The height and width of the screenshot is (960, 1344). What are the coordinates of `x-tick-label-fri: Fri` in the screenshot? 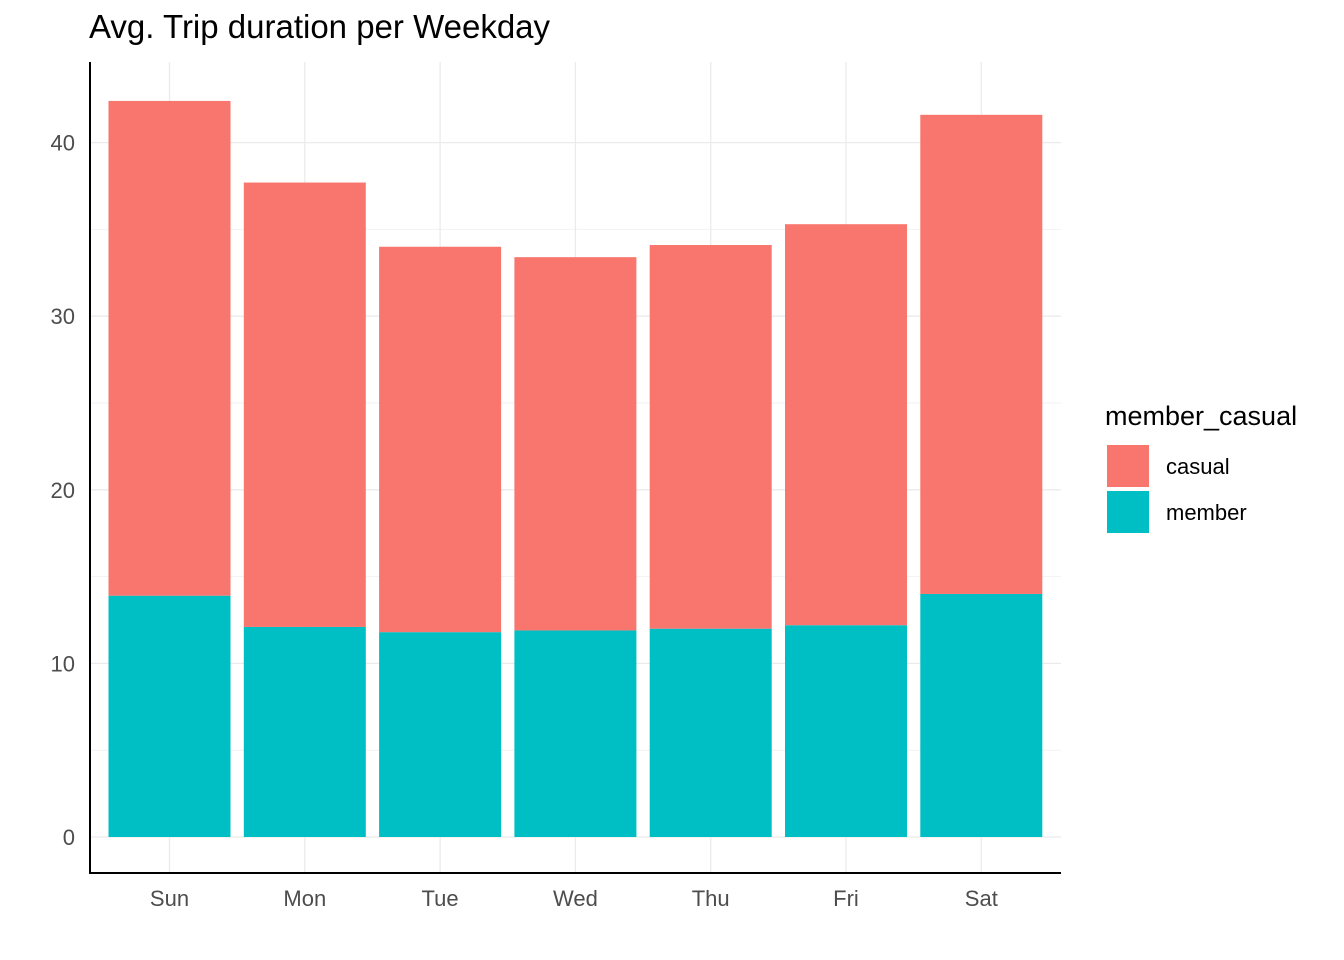 It's located at (846, 898).